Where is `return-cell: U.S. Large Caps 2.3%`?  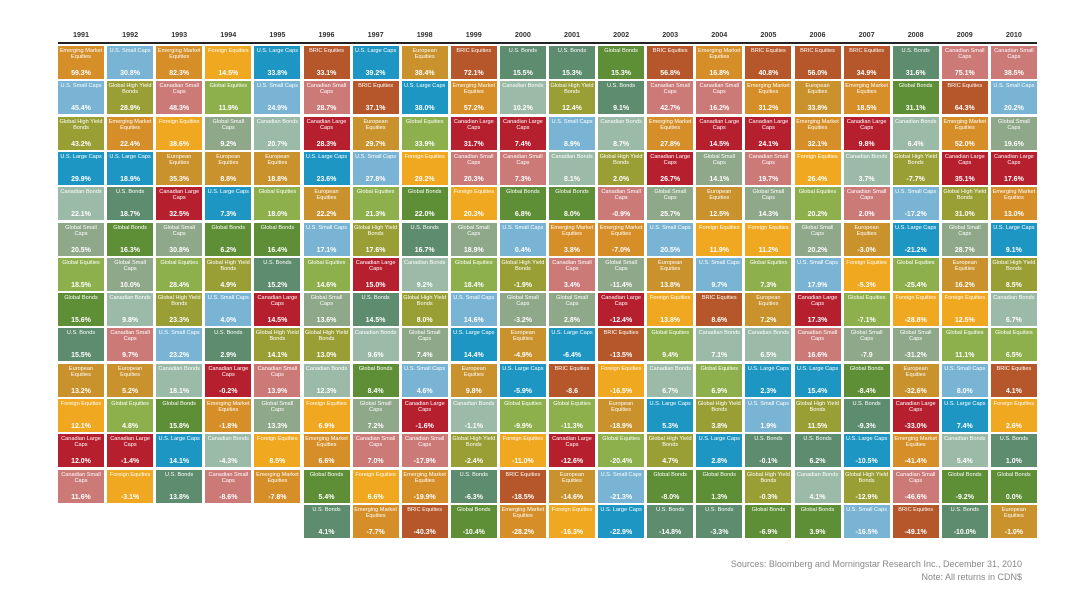 return-cell: U.S. Large Caps 2.3% is located at coordinates (768, 380).